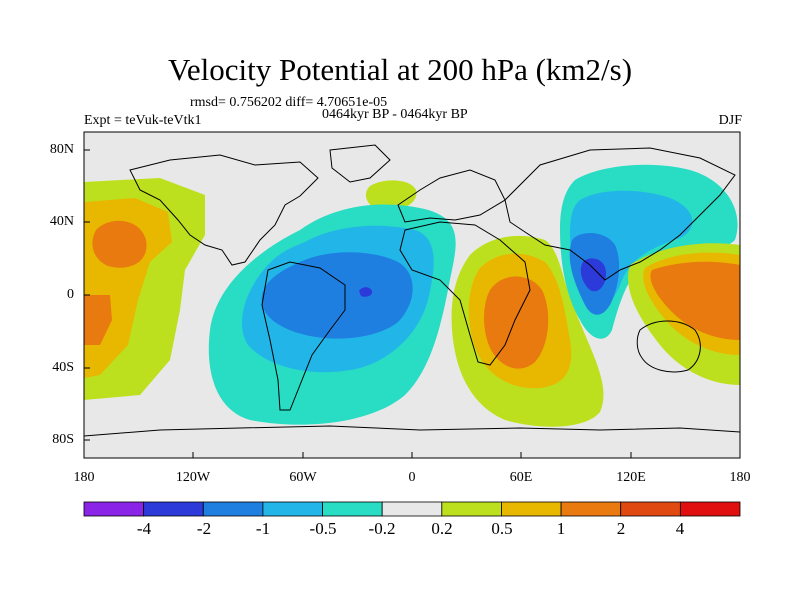 The height and width of the screenshot is (600, 800). What do you see at coordinates (391, 195) in the screenshot?
I see `contour-natlantic-0.2` at bounding box center [391, 195].